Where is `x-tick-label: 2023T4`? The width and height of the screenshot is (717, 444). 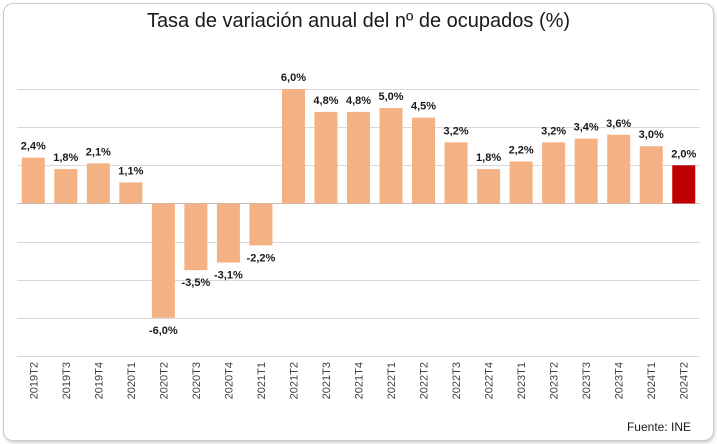 x-tick-label: 2023T4 is located at coordinates (620, 380).